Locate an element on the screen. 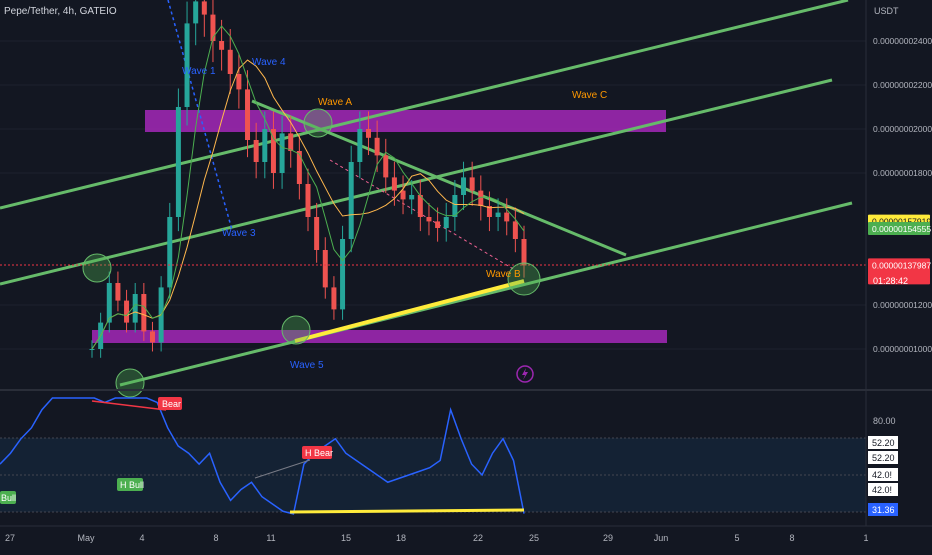 The height and width of the screenshot is (555, 932). time-tick-label: 25 is located at coordinates (534, 538).